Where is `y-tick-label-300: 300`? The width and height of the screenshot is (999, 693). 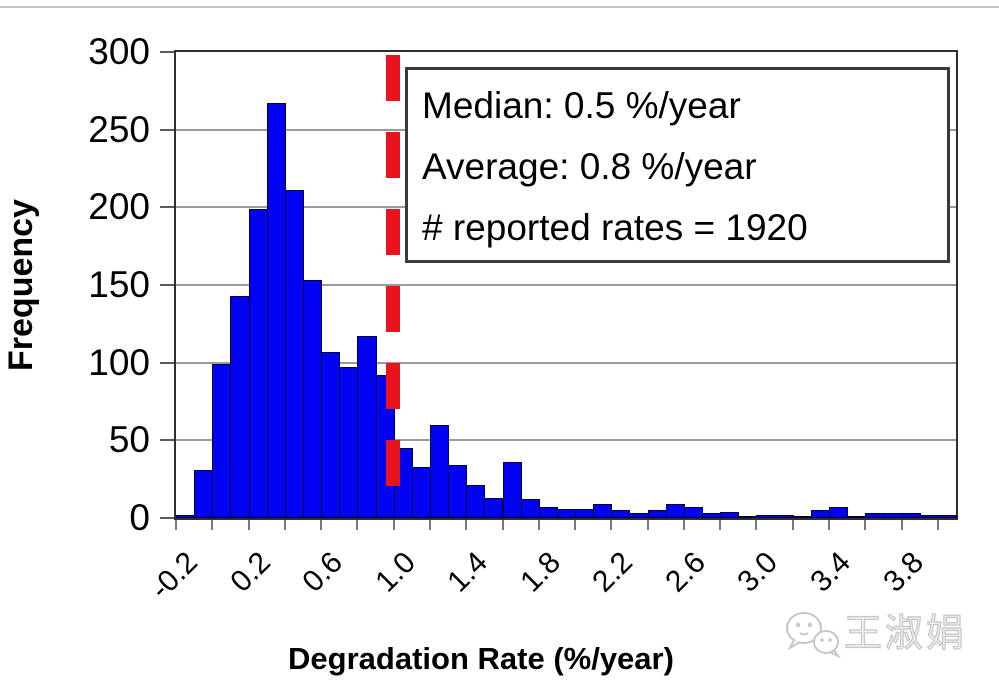 y-tick-label-300: 300 is located at coordinates (119, 51).